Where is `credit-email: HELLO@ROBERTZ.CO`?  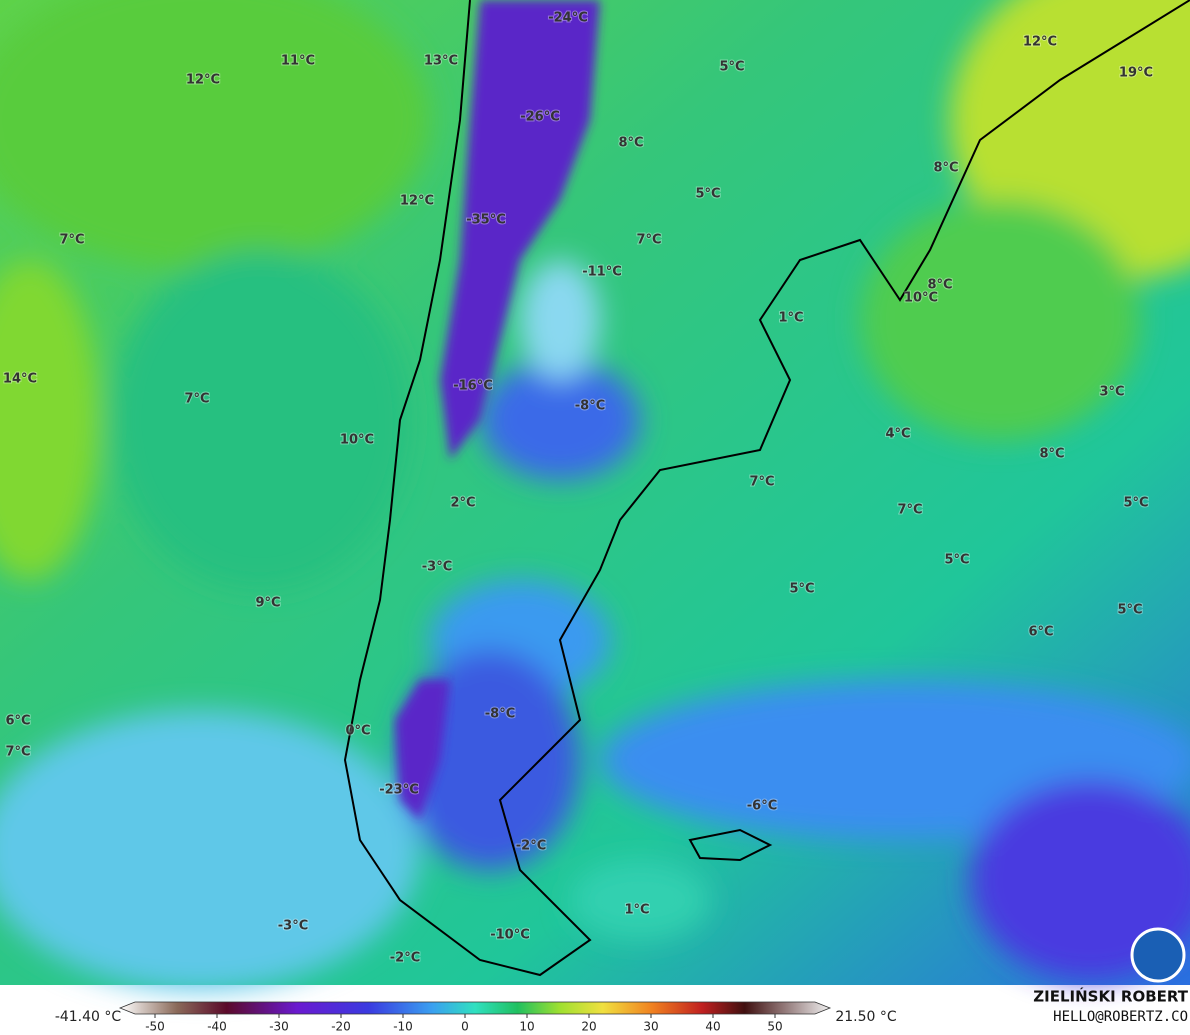
credit-email: HELLO@ROBERTZ.CO is located at coordinates (1120, 1017).